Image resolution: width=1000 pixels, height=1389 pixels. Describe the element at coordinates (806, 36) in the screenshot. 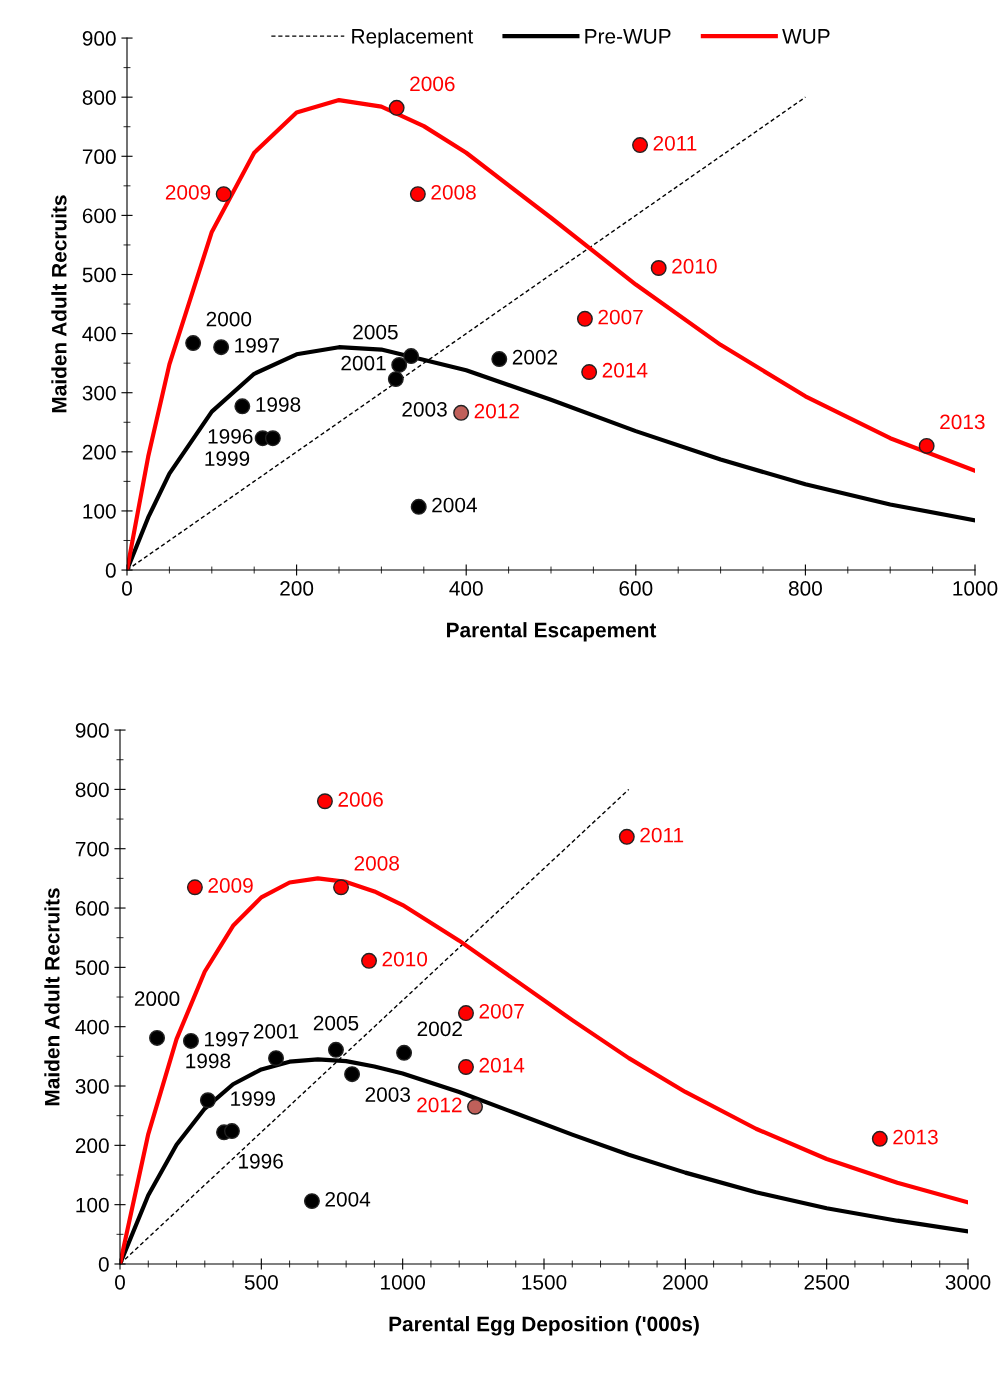

I see `legend-label: WUP` at that location.